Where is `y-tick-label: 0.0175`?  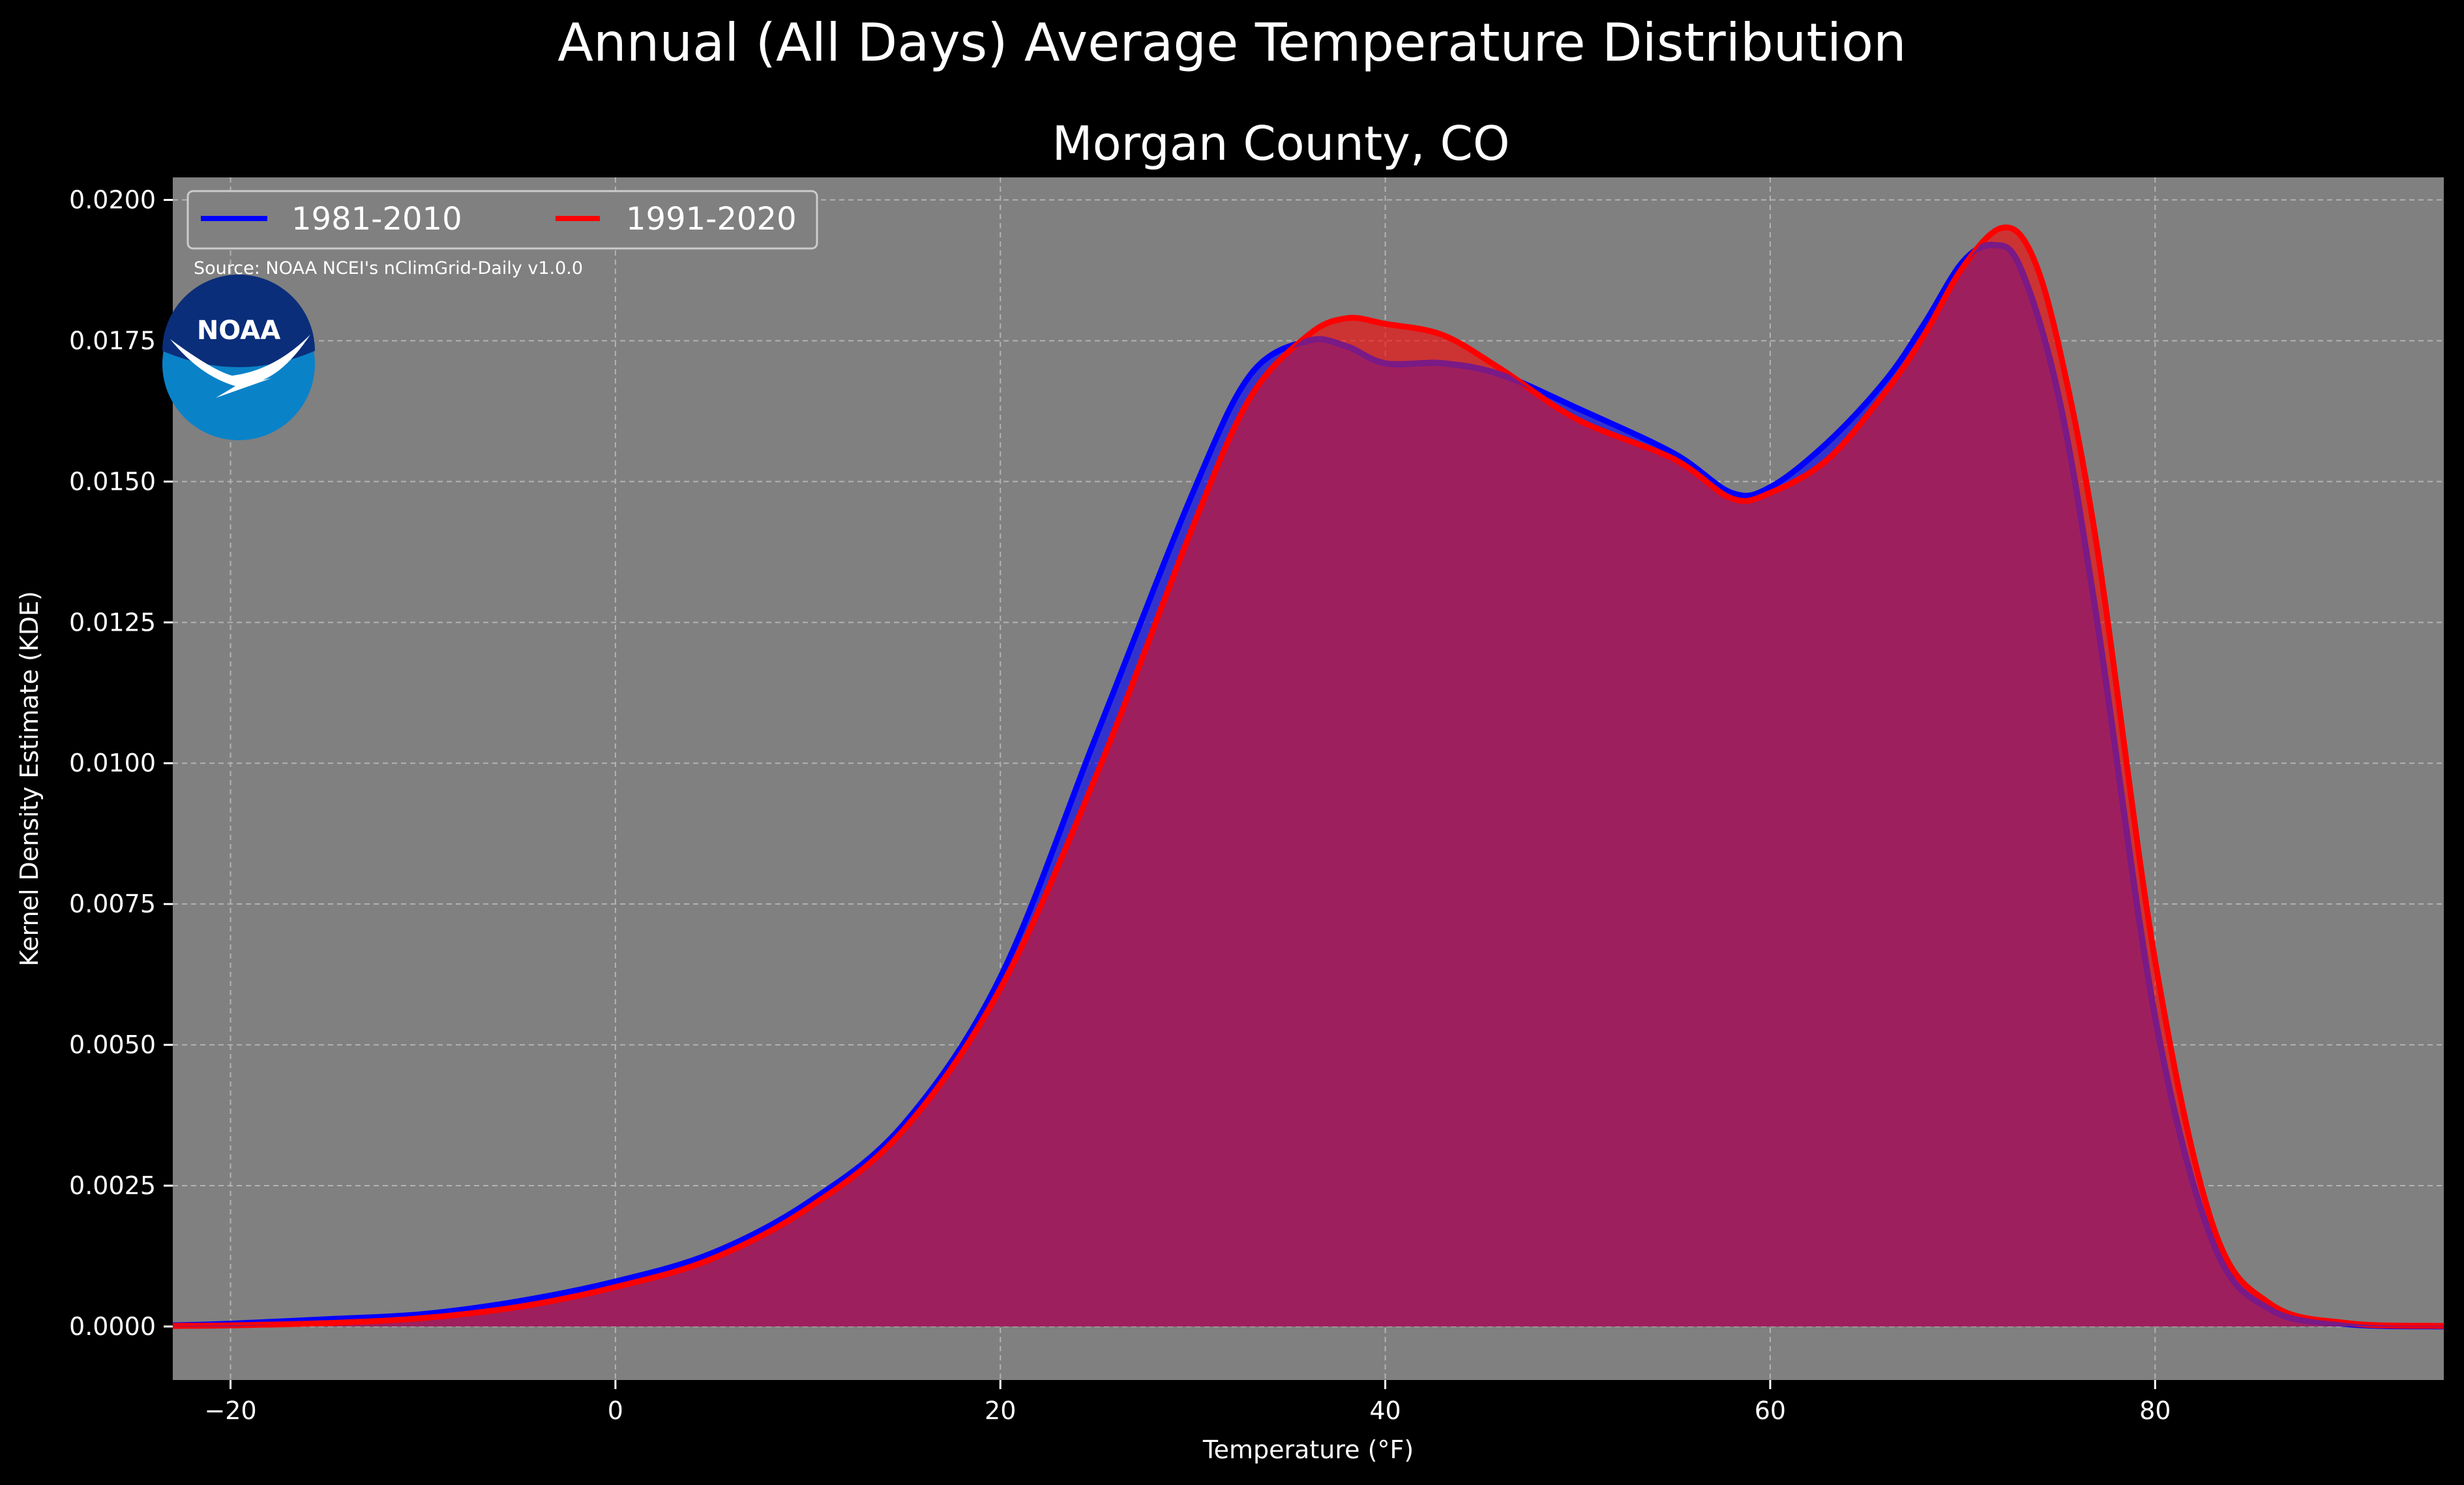
y-tick-label: 0.0175 is located at coordinates (112, 340).